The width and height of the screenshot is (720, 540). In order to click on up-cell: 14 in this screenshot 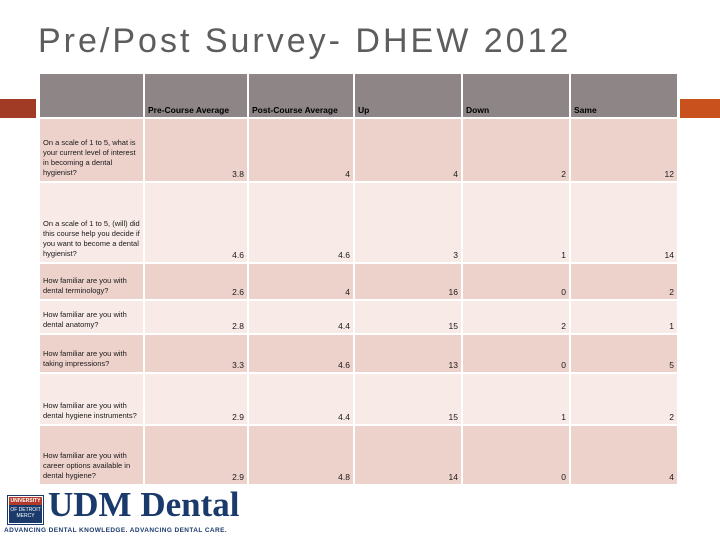, I will do `click(408, 455)`.